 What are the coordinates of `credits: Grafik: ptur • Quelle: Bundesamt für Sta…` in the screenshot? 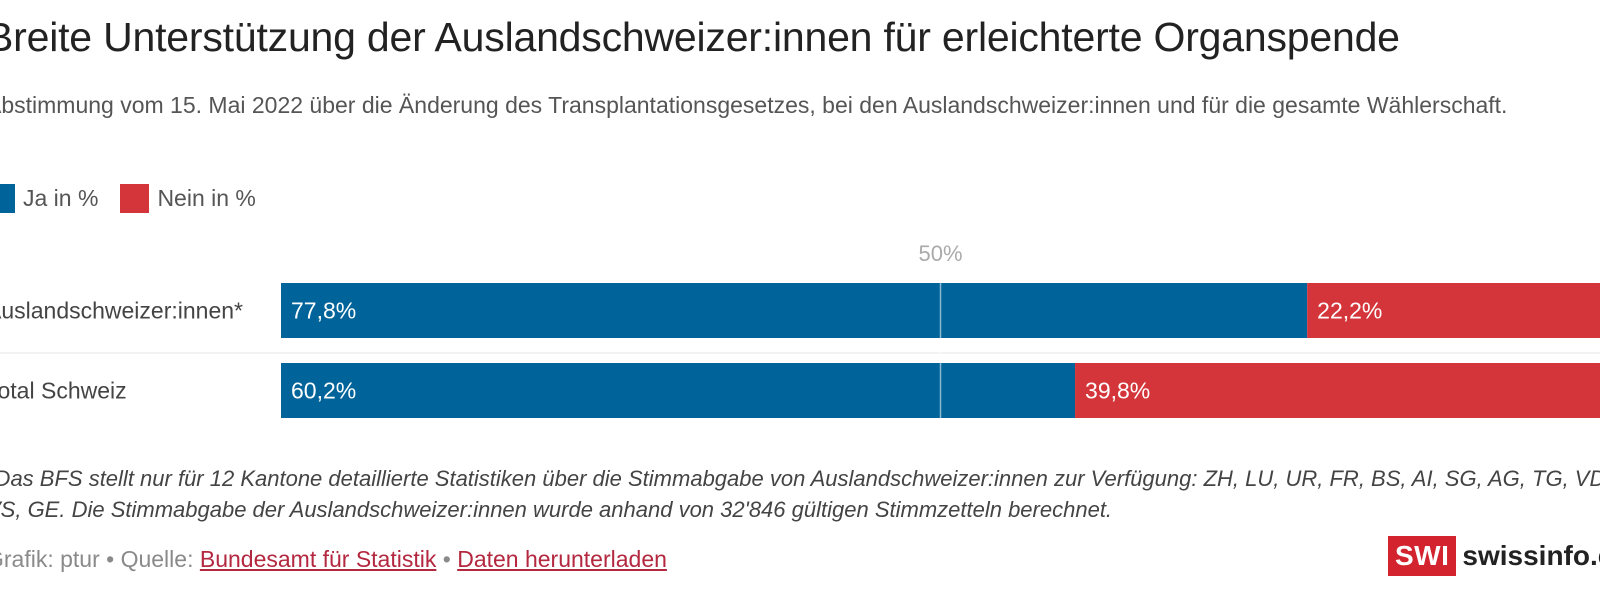 It's located at (333, 559).